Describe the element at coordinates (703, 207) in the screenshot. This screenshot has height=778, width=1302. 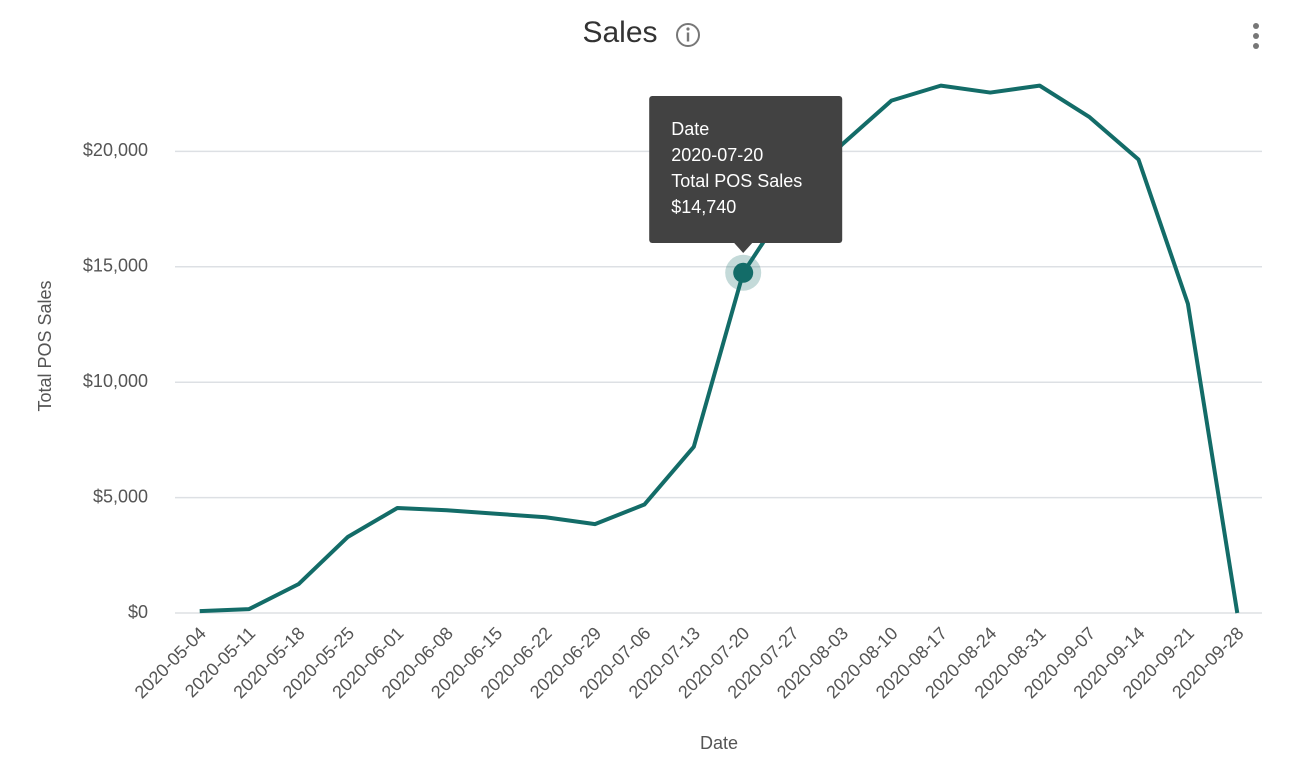
I see `tooltip-text: $14,740` at that location.